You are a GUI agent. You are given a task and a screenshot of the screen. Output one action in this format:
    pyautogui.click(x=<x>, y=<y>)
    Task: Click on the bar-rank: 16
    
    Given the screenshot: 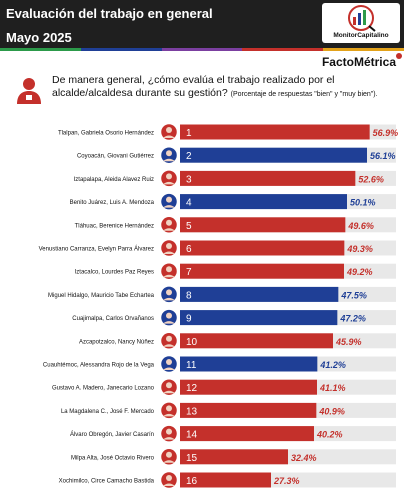 What is the action you would take?
    pyautogui.click(x=192, y=481)
    